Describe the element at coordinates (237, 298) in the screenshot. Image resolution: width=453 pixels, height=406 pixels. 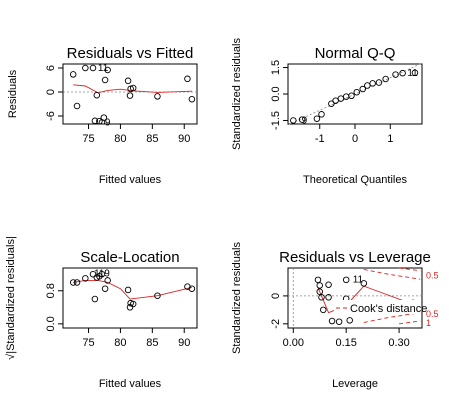
I see `y-axis-label: Standardized residuals` at that location.